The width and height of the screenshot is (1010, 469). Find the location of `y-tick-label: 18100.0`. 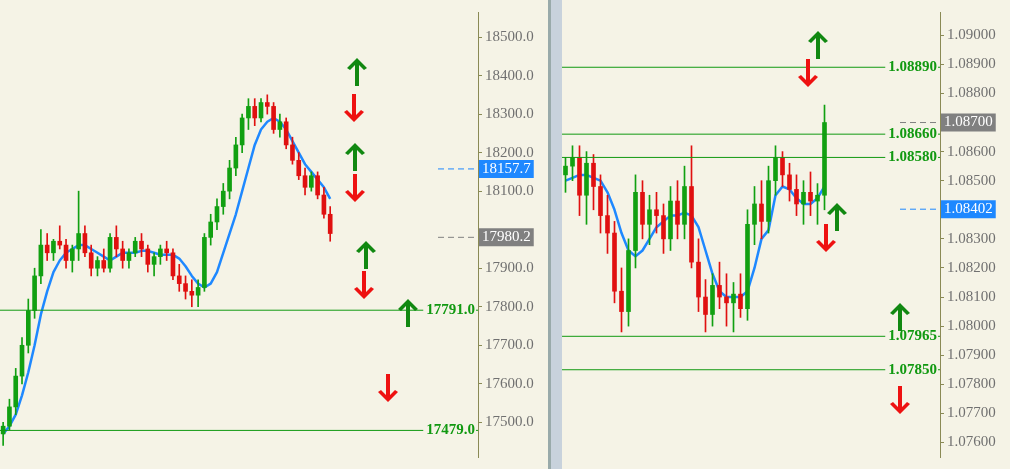

y-tick-label: 18100.0 is located at coordinates (509, 190).